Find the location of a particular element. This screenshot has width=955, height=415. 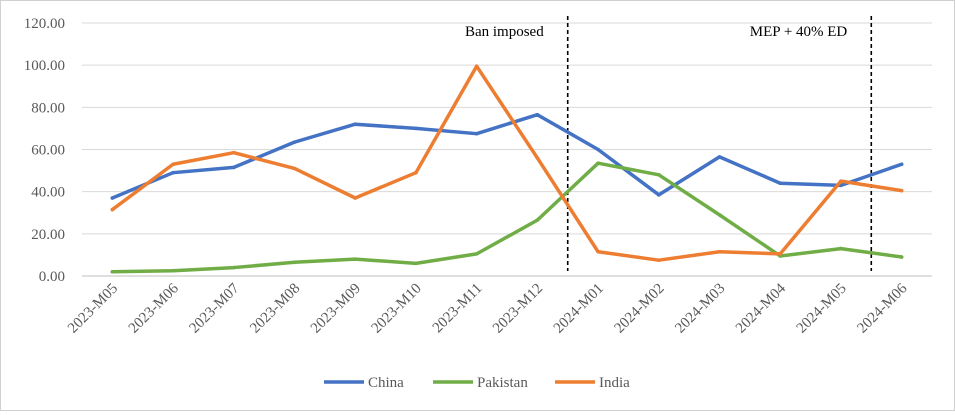

y-tick-label: 0.00 is located at coordinates (52, 277).